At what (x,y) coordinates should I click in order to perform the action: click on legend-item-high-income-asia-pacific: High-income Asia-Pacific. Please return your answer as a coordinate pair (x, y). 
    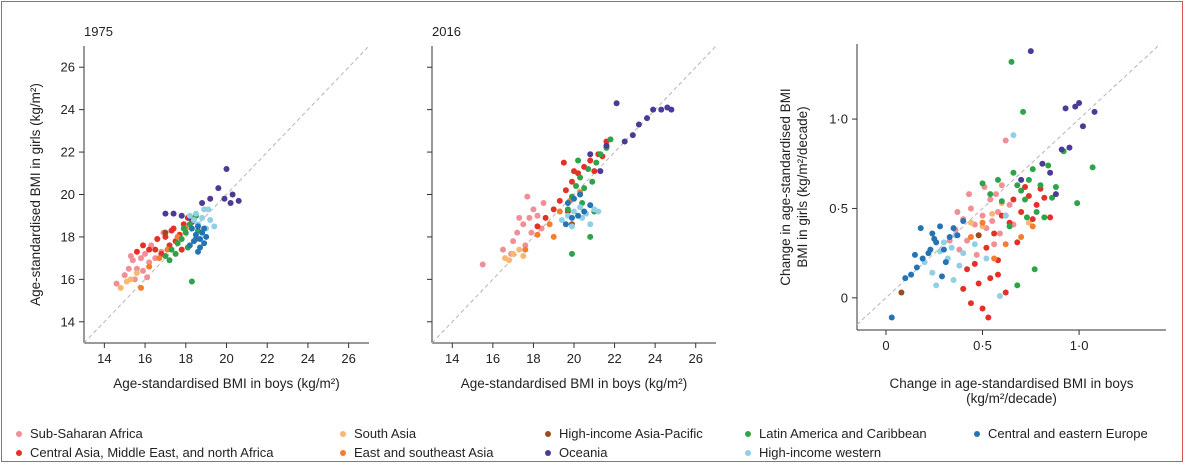
    Looking at the image, I should click on (624, 433).